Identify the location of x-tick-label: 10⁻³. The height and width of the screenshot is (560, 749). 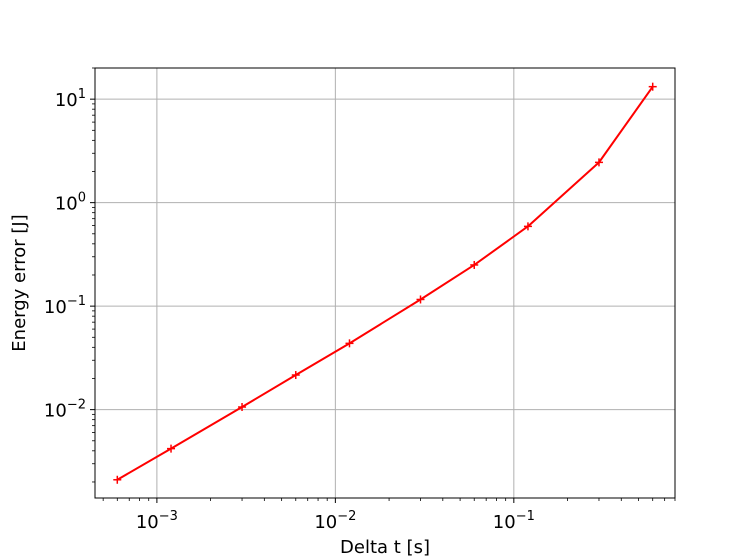
(157, 521).